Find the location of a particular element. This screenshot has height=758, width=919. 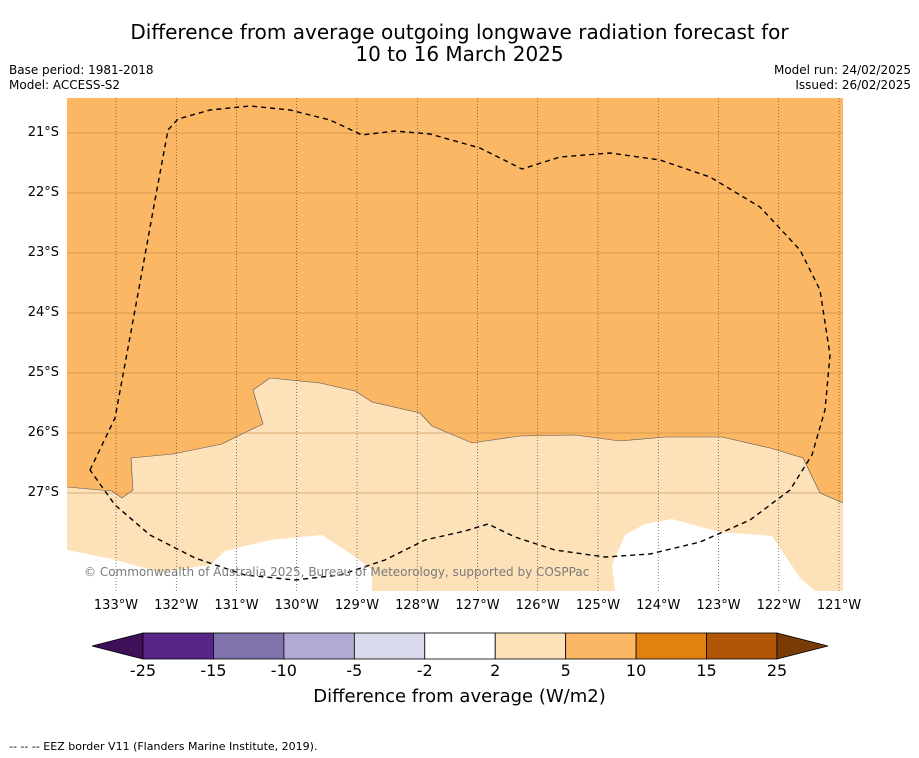

fill-neutral is located at coordinates (219, 563).